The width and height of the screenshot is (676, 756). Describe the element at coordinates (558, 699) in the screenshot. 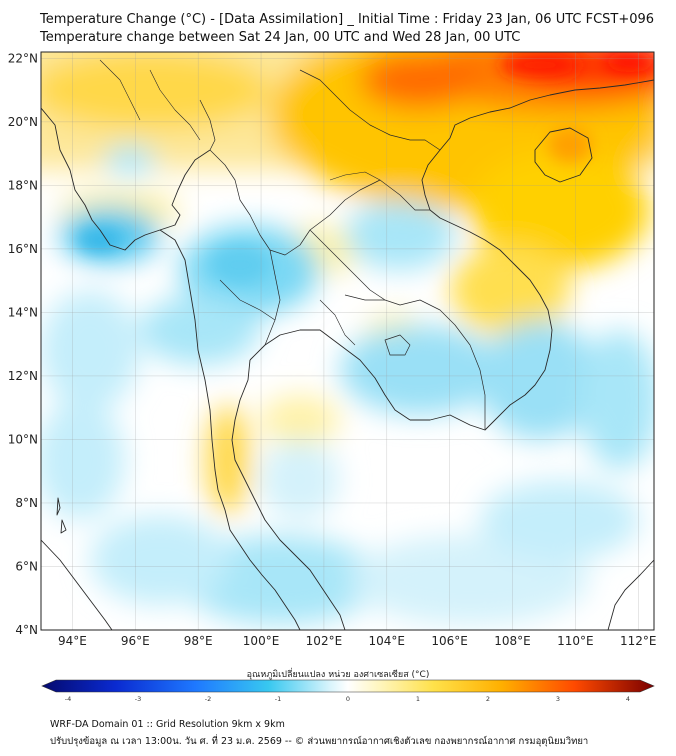

I see `colorbar-tick-label: 3` at that location.